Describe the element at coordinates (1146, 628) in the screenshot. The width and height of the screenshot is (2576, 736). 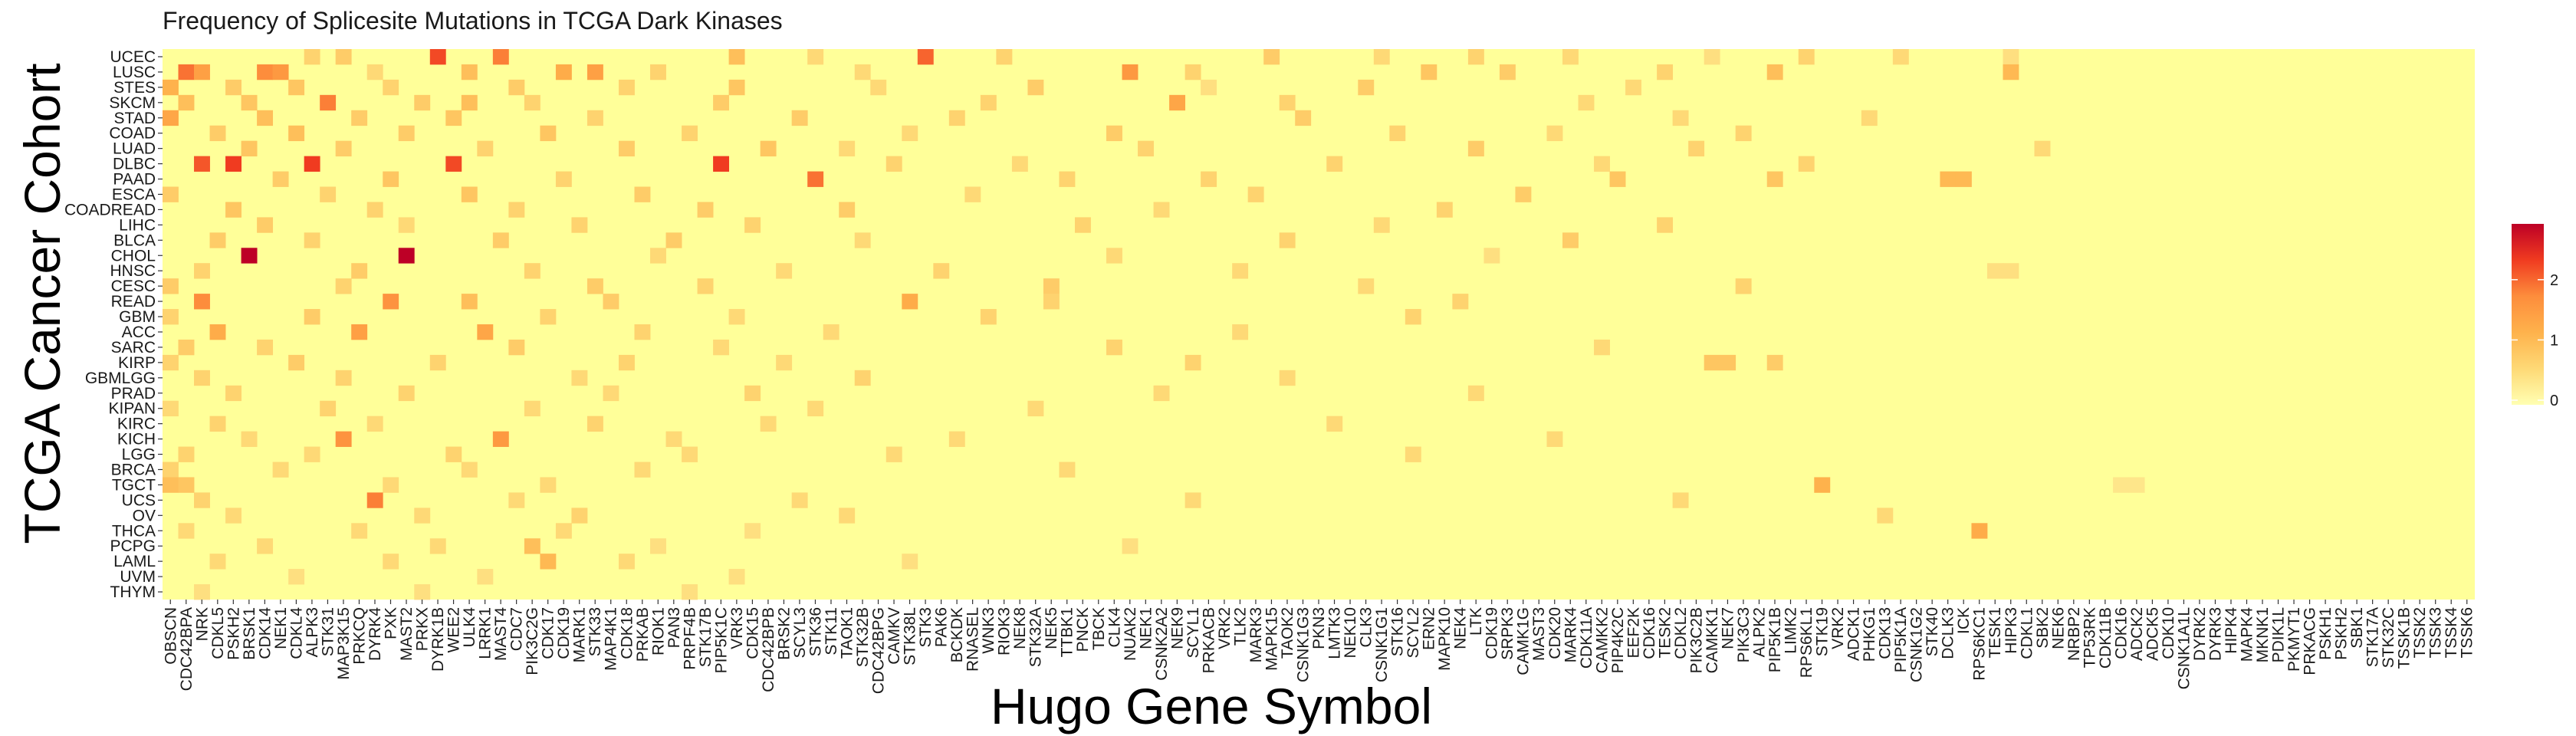
I see `x-tick-label: NEK1` at that location.